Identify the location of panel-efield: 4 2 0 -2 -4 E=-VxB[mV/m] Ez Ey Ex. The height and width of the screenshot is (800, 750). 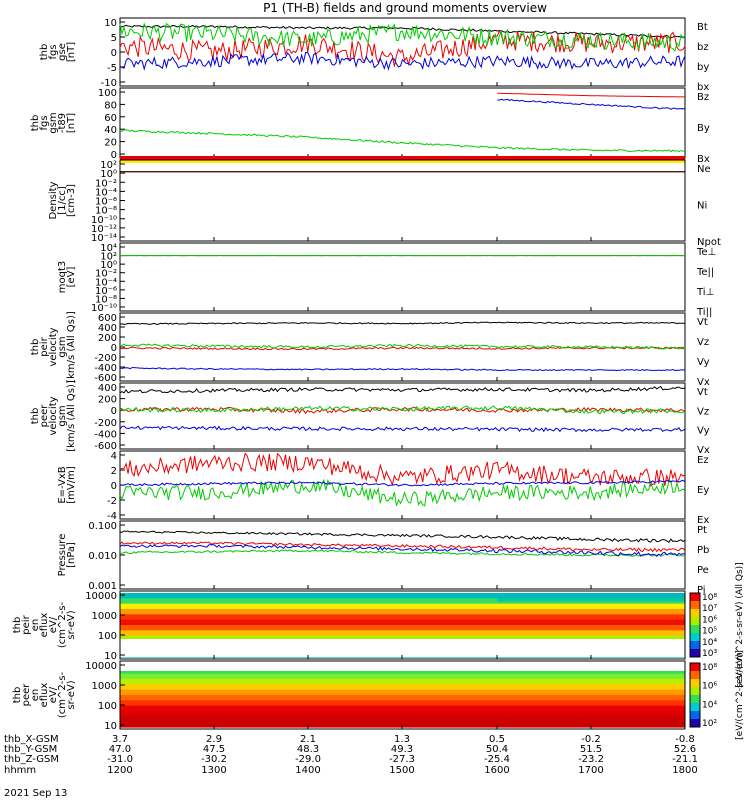
(383, 488).